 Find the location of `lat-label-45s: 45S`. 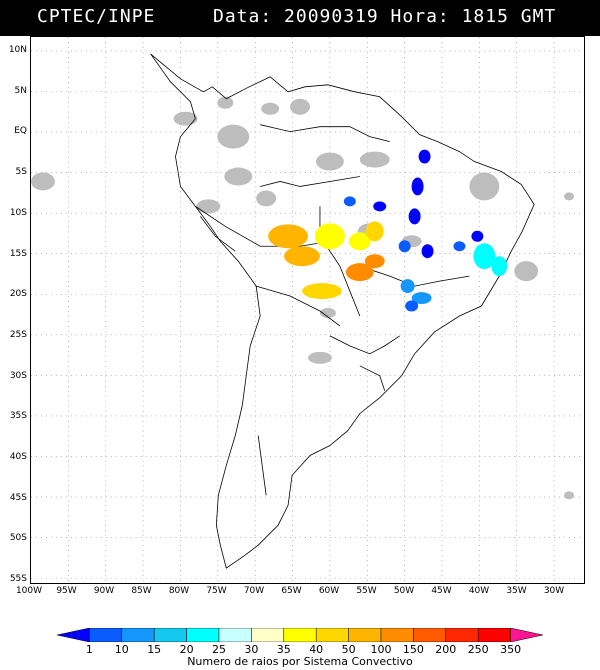

lat-label-45s: 45S is located at coordinates (18, 497).